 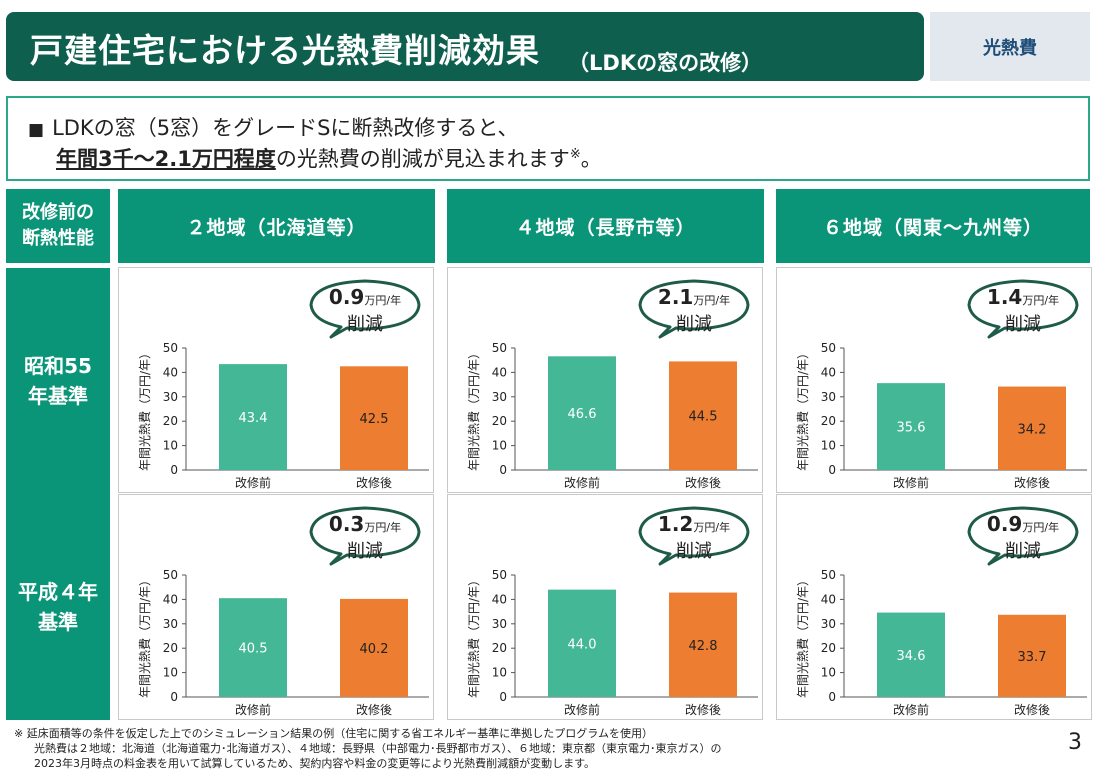 I want to click on data-label: 35.6, so click(x=911, y=428).